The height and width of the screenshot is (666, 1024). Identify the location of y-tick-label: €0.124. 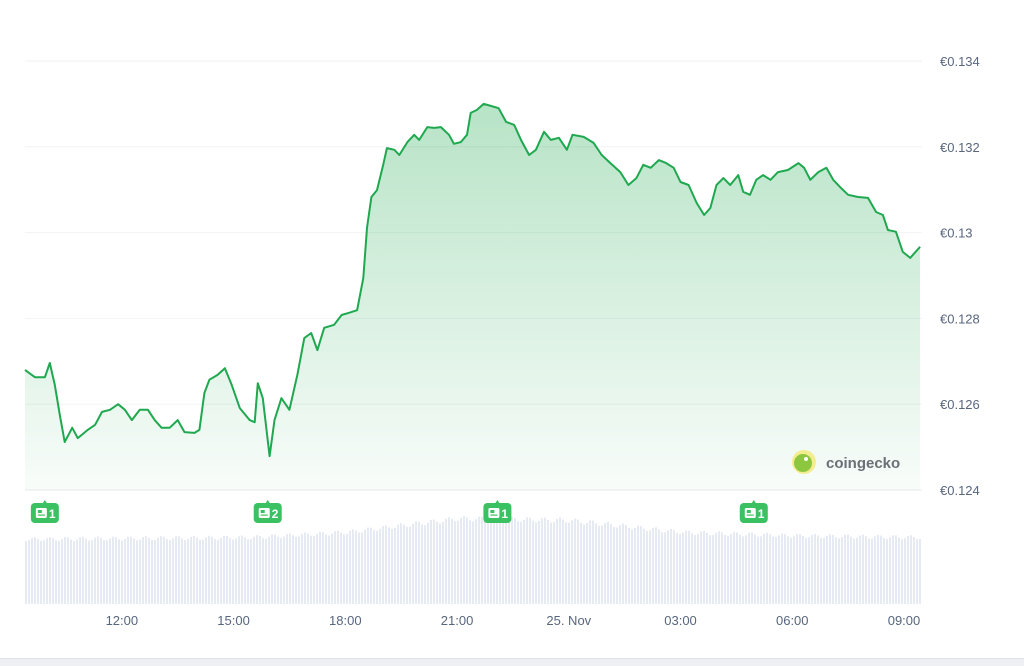
(960, 490).